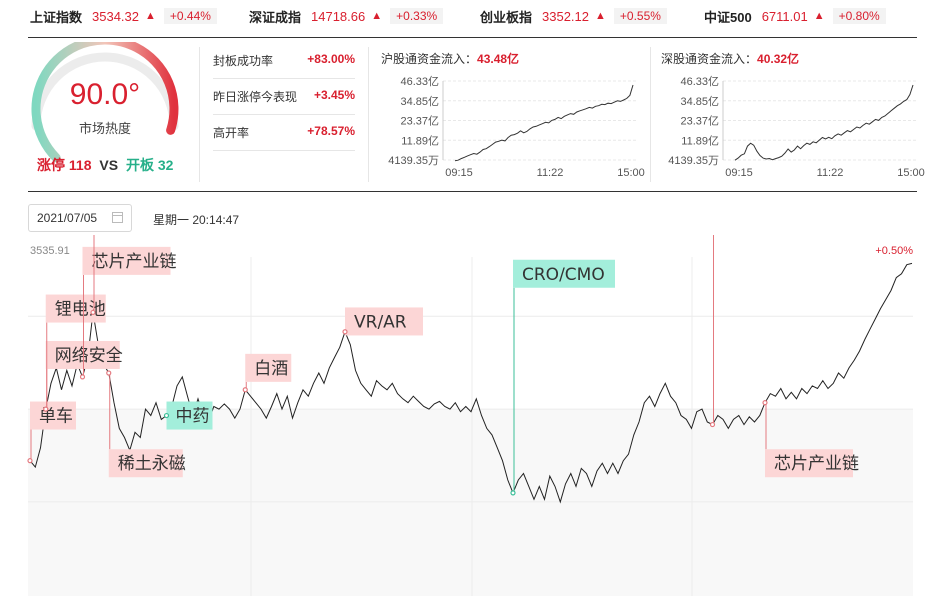  I want to click on flow-y-tick: 11.89亿, so click(700, 140).